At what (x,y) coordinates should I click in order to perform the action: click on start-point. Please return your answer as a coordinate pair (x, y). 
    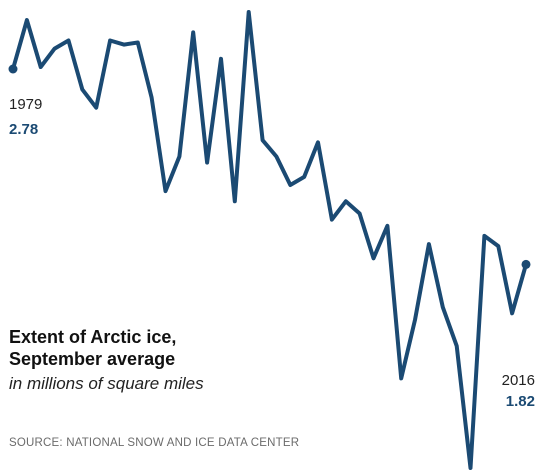
    Looking at the image, I should click on (13, 69).